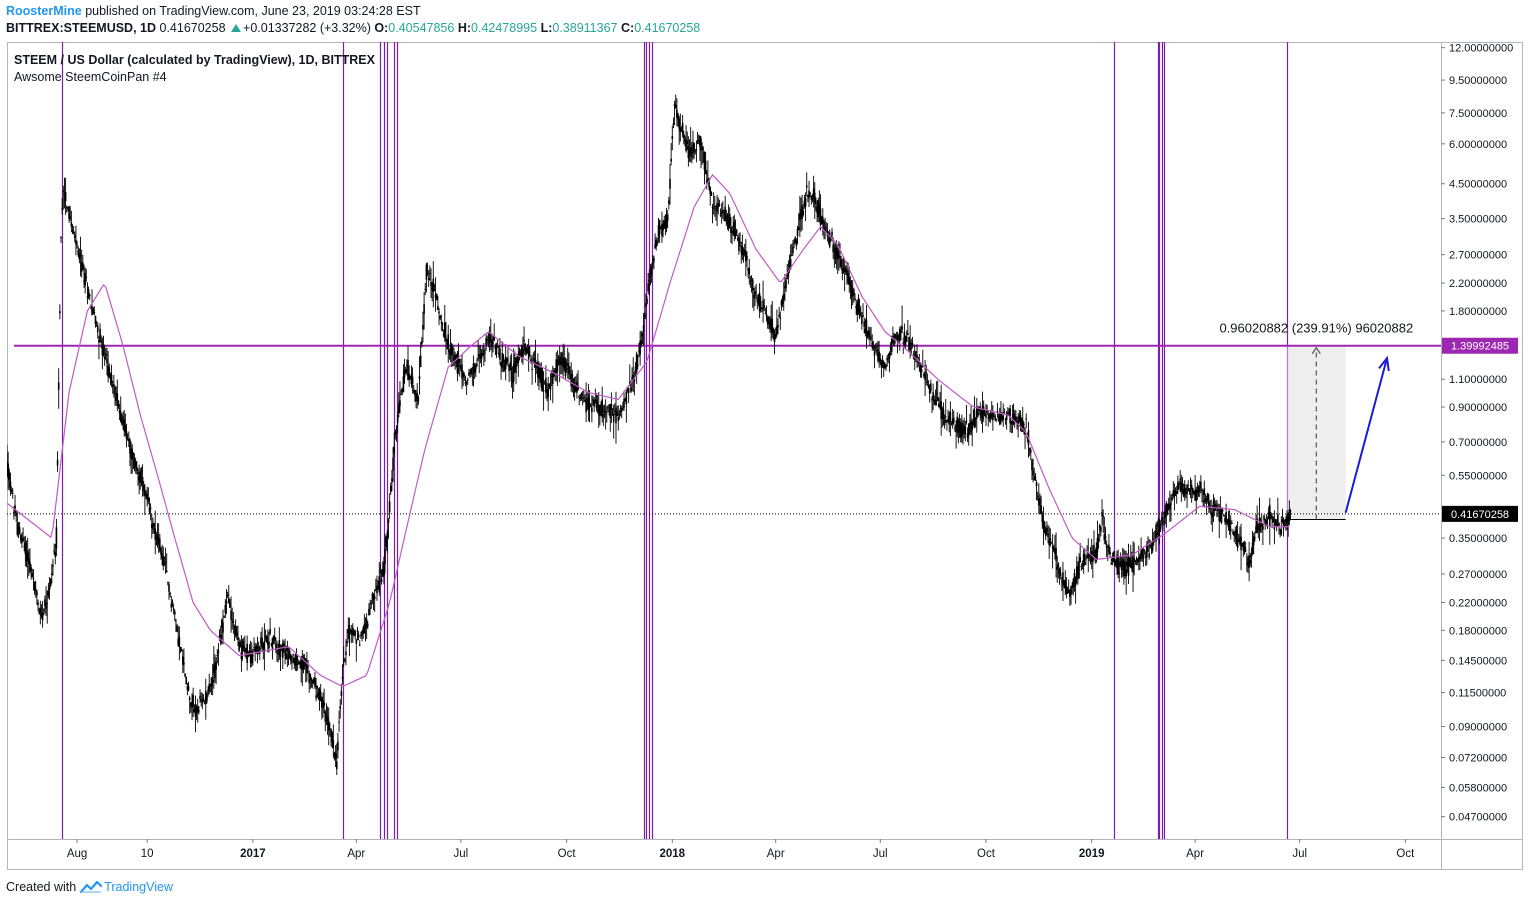 This screenshot has height=905, width=1529. What do you see at coordinates (546, 28) in the screenshot?
I see `low-label: L:` at bounding box center [546, 28].